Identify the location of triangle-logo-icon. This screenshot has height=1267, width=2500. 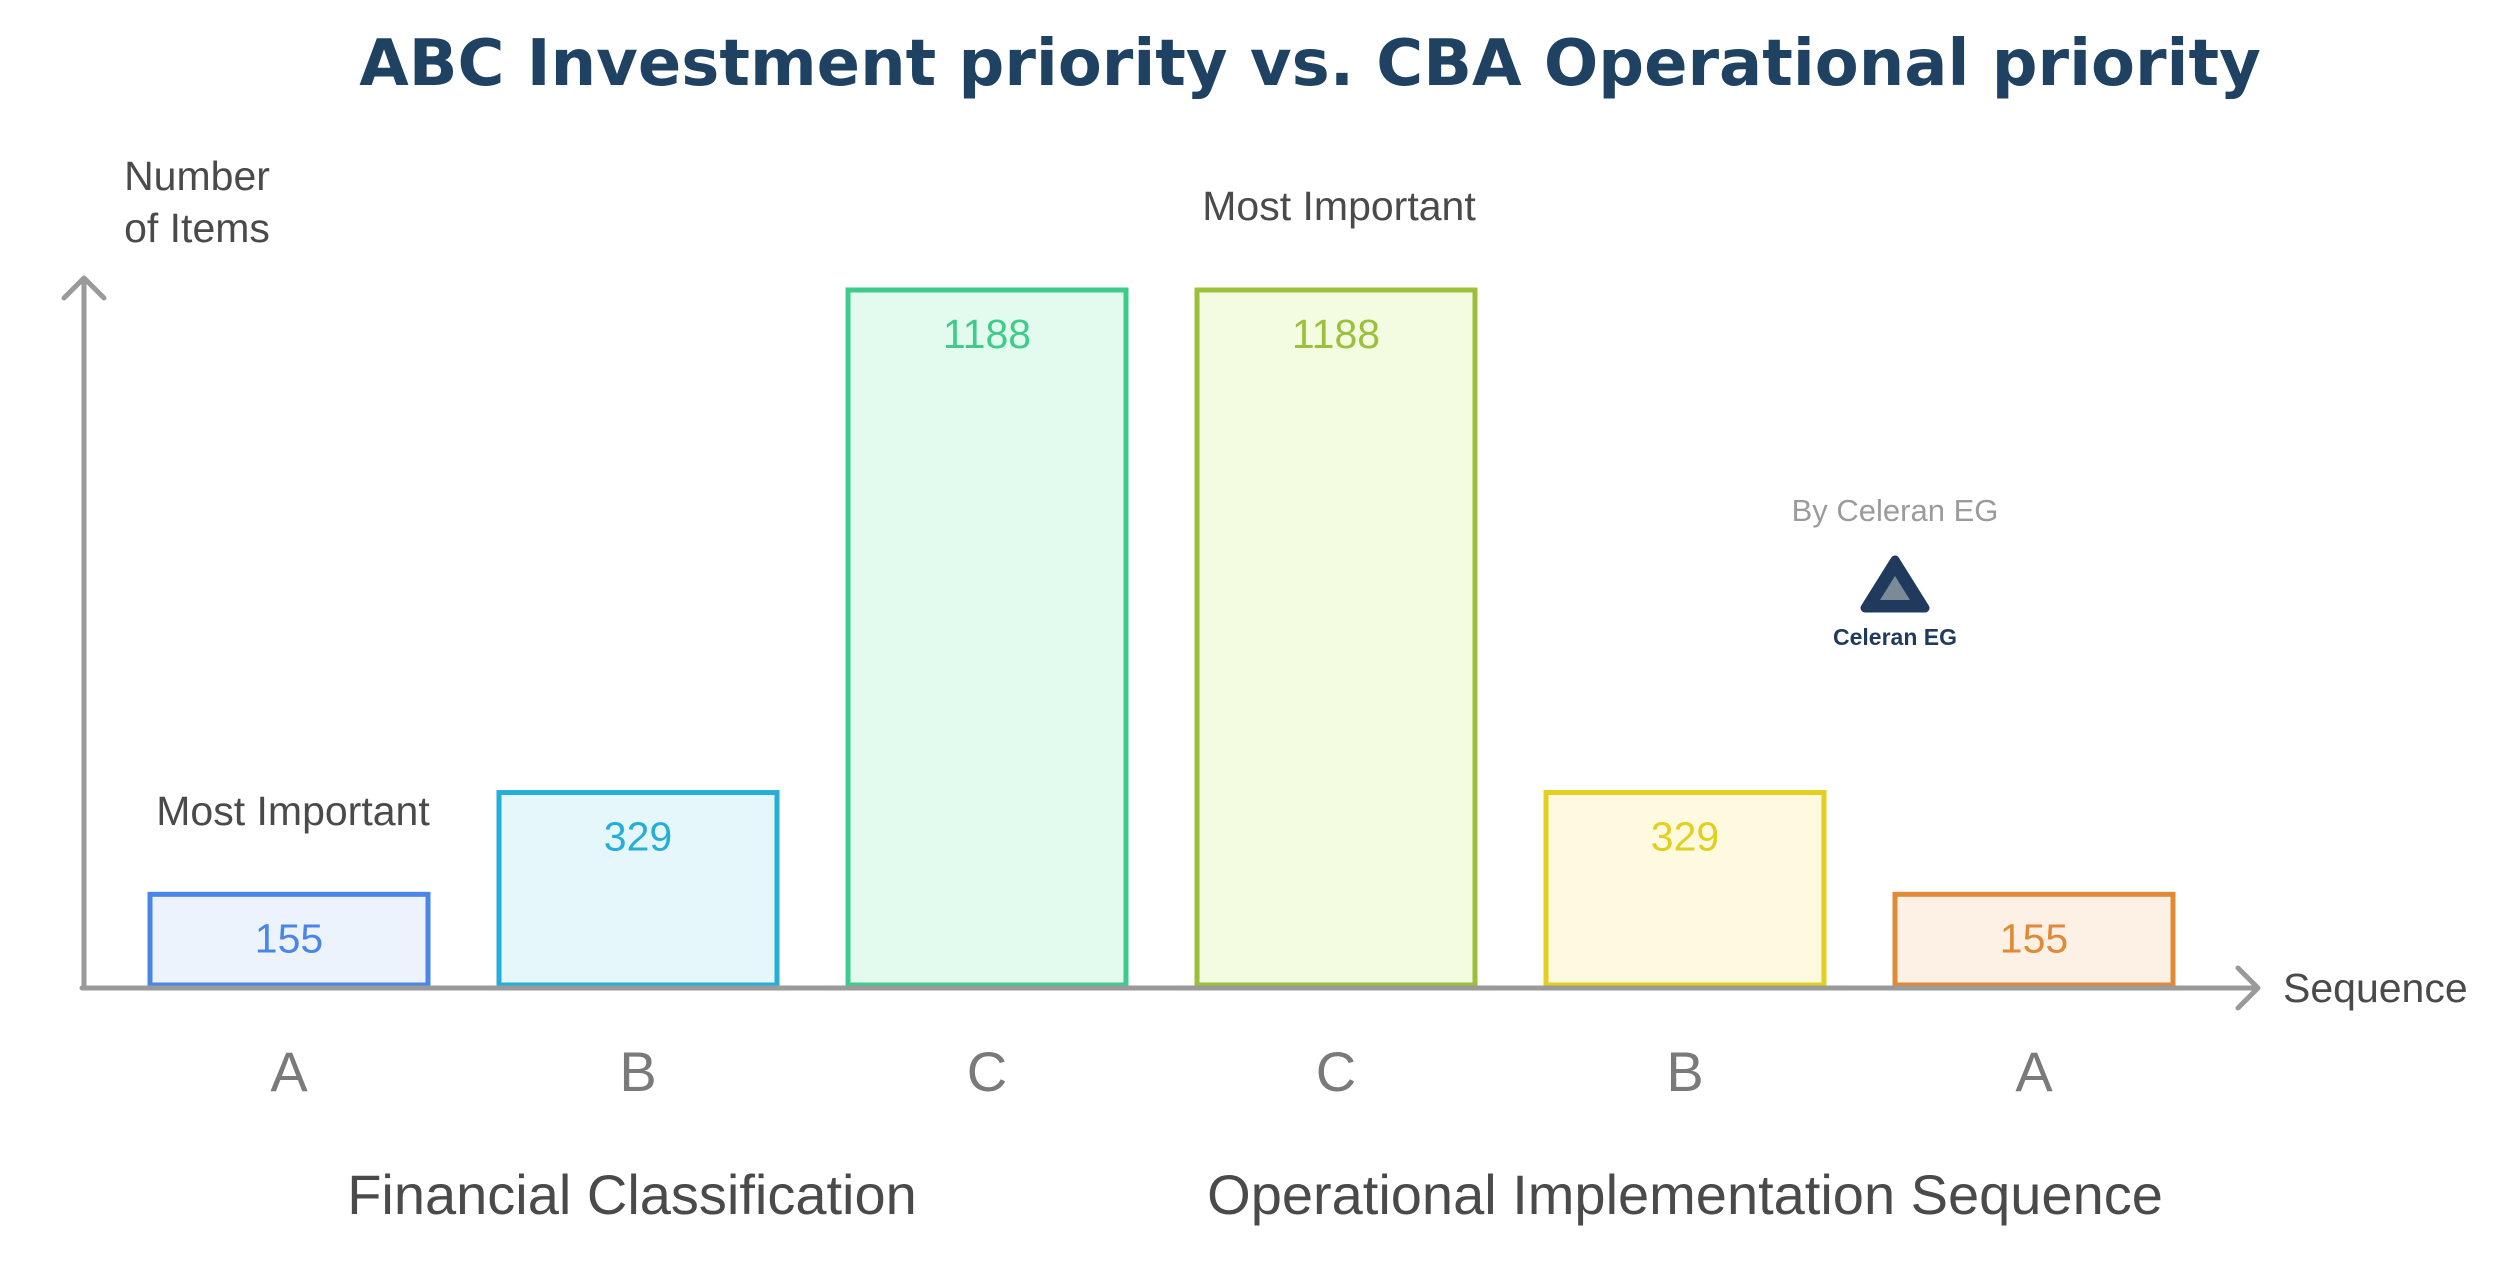
(1895, 584).